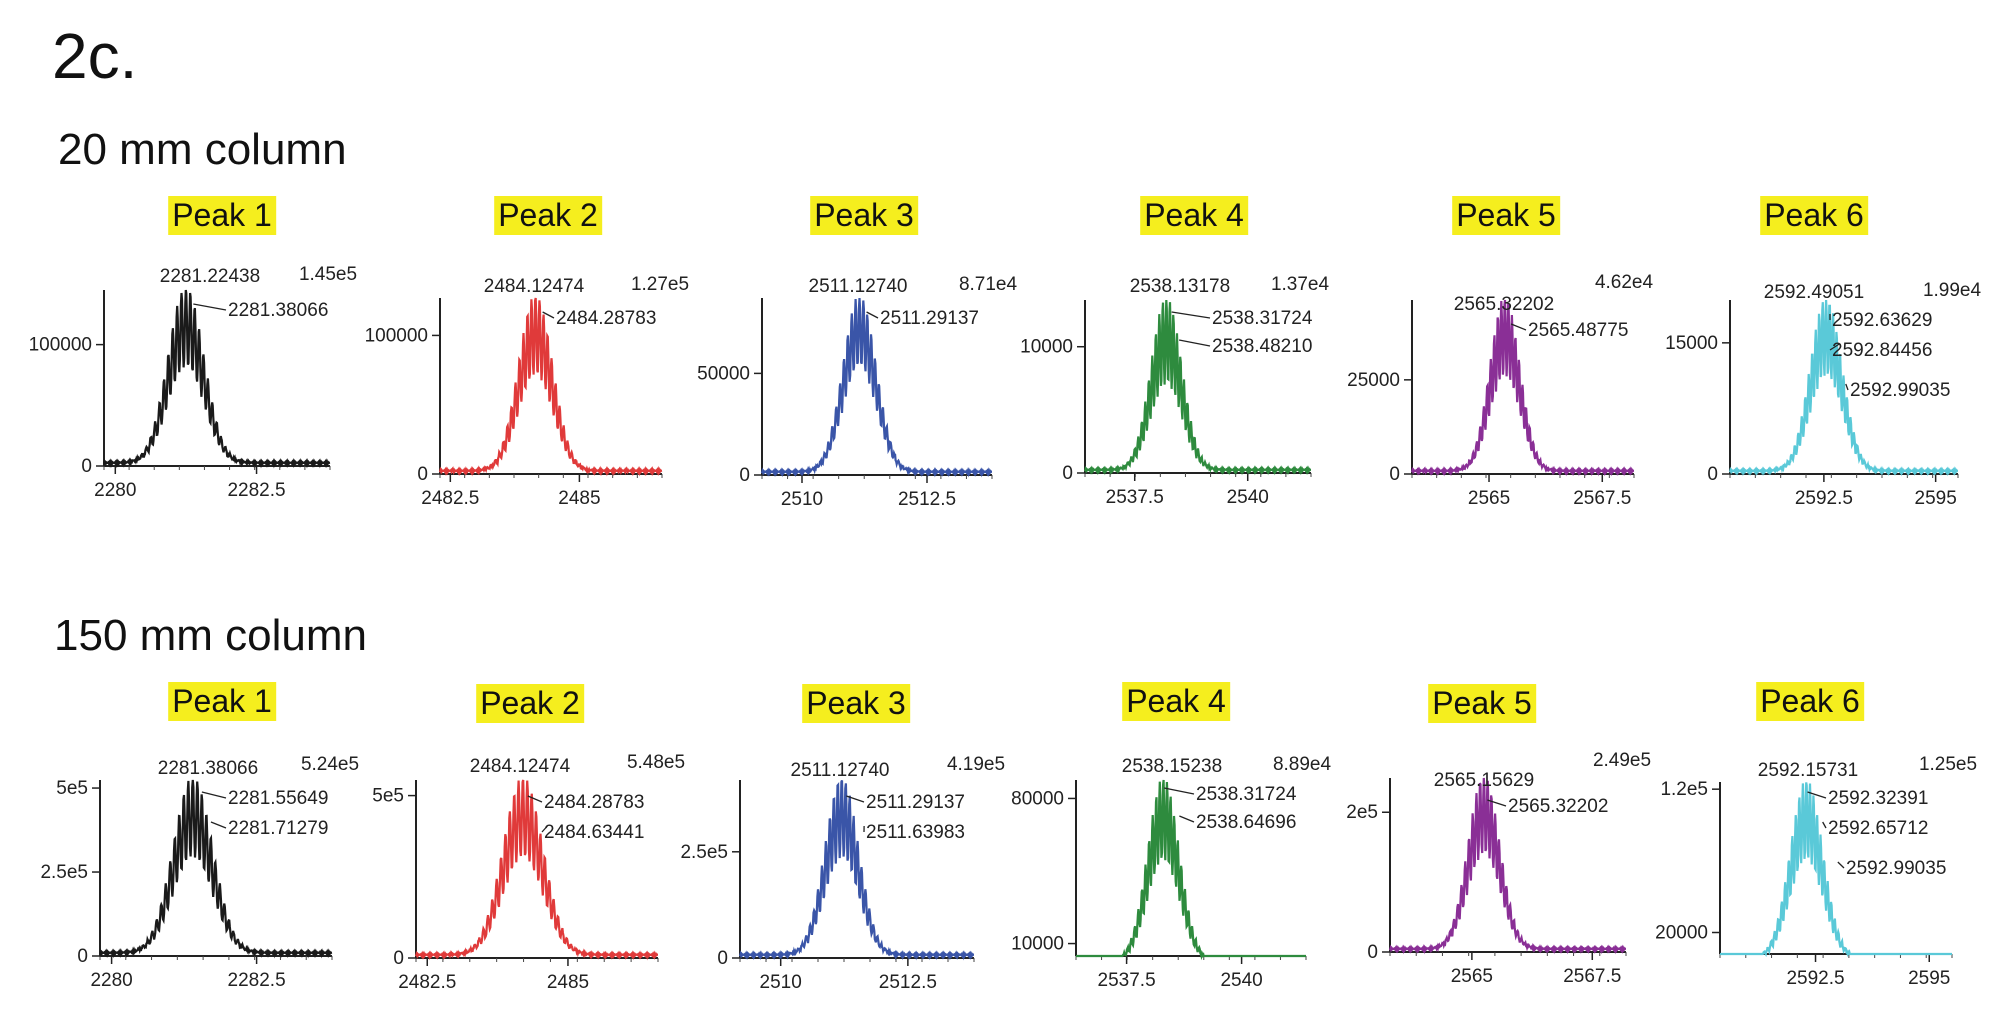 Image resolution: width=2000 pixels, height=1023 pixels. What do you see at coordinates (1506, 216) in the screenshot?
I see `panel-label-row1-peak5: Peak 5` at bounding box center [1506, 216].